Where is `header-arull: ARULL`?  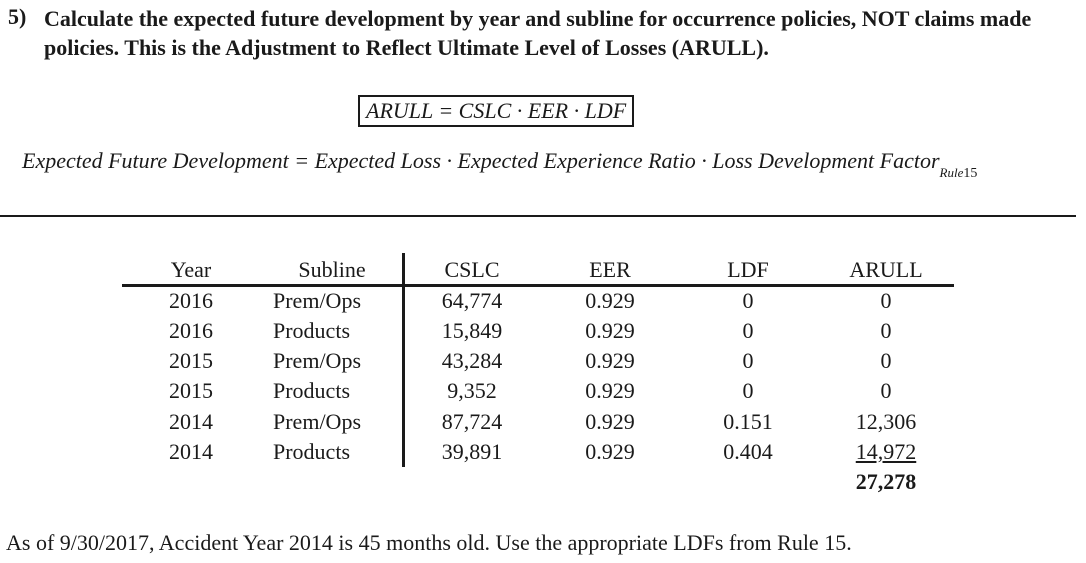
header-arull: ARULL is located at coordinates (886, 269).